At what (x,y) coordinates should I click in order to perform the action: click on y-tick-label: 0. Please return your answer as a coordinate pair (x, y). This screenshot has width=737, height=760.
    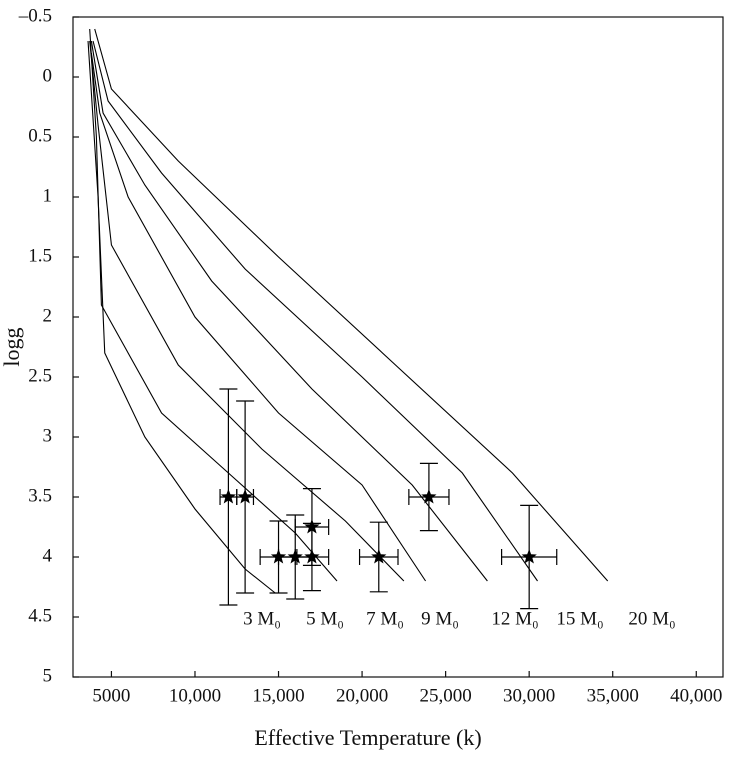
    Looking at the image, I should click on (48, 75).